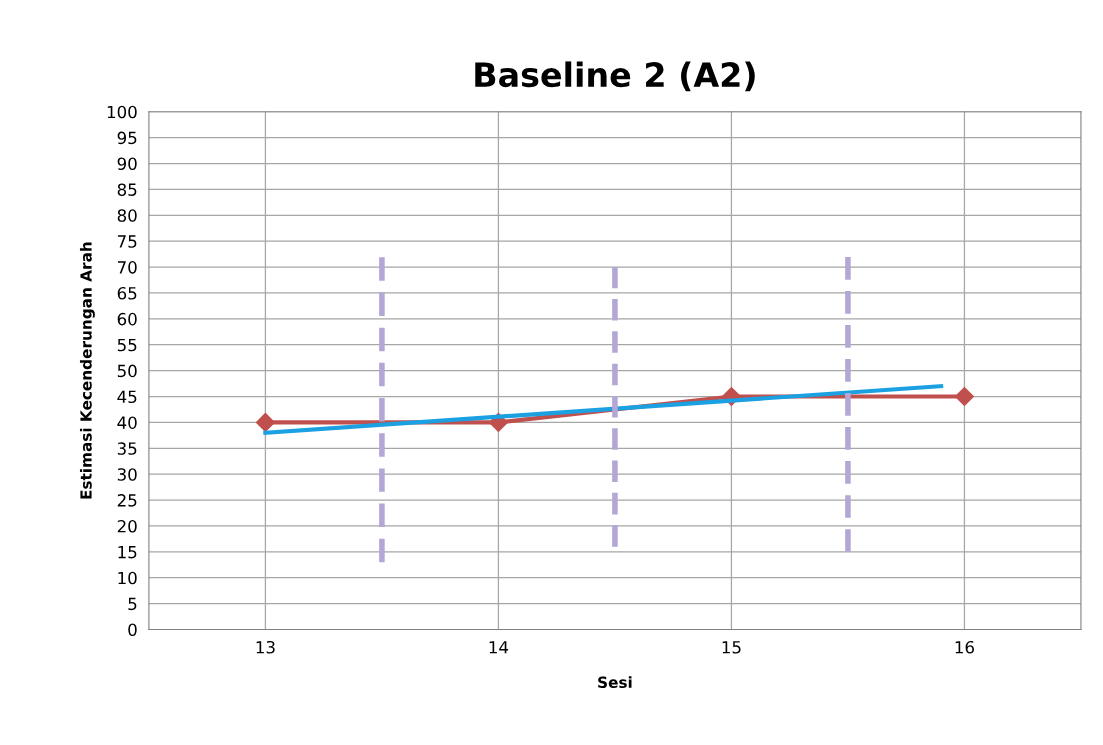 Image resolution: width=1103 pixels, height=745 pixels. Describe the element at coordinates (265, 647) in the screenshot. I see `x-tick-label: 13` at that location.